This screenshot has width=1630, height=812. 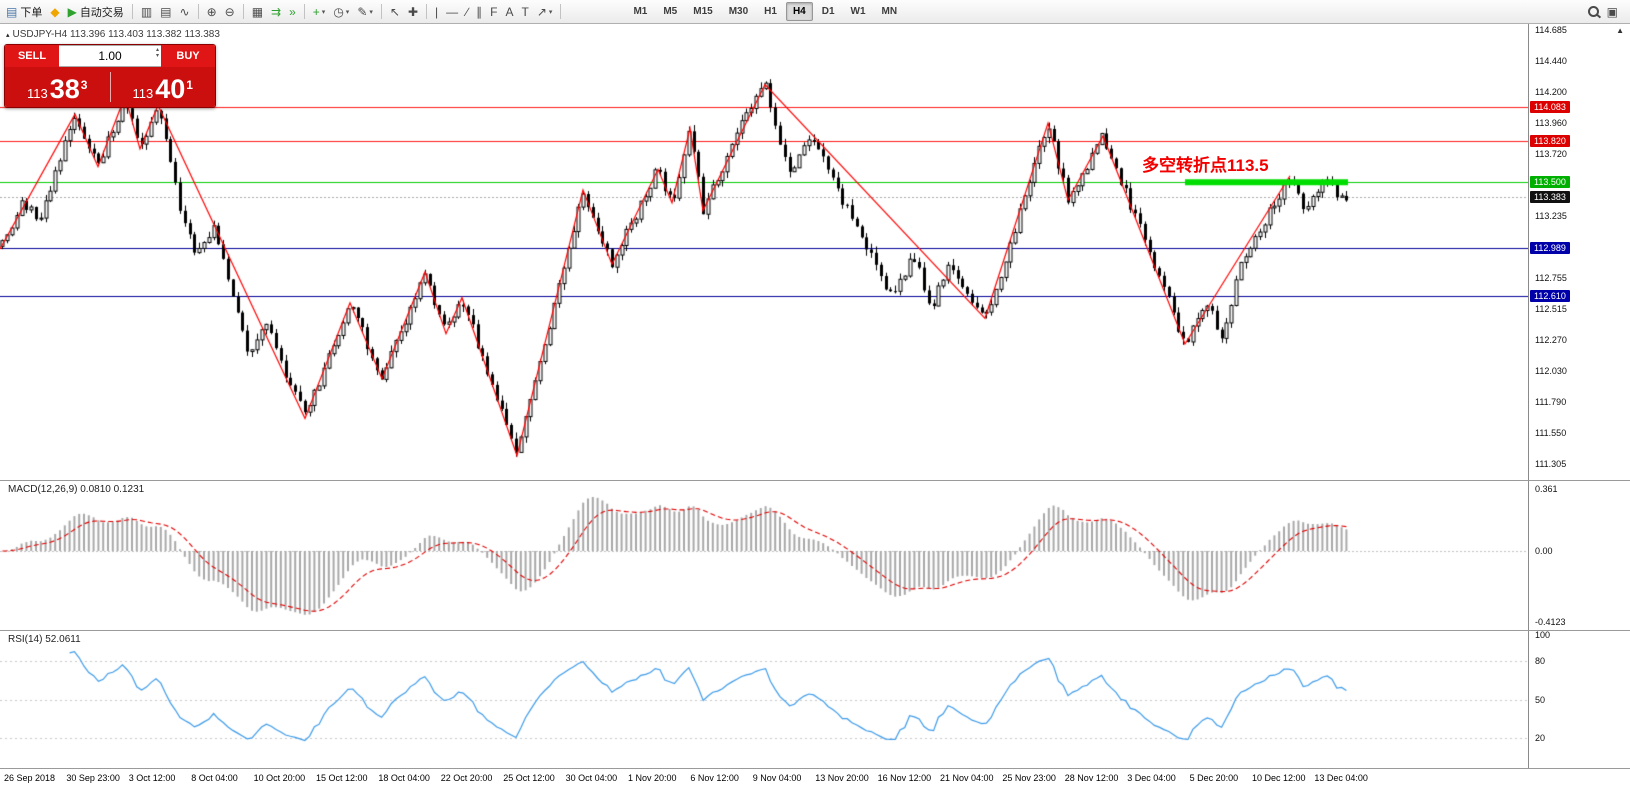 What do you see at coordinates (170, 89) in the screenshot?
I see `buy-price-pips: 40` at bounding box center [170, 89].